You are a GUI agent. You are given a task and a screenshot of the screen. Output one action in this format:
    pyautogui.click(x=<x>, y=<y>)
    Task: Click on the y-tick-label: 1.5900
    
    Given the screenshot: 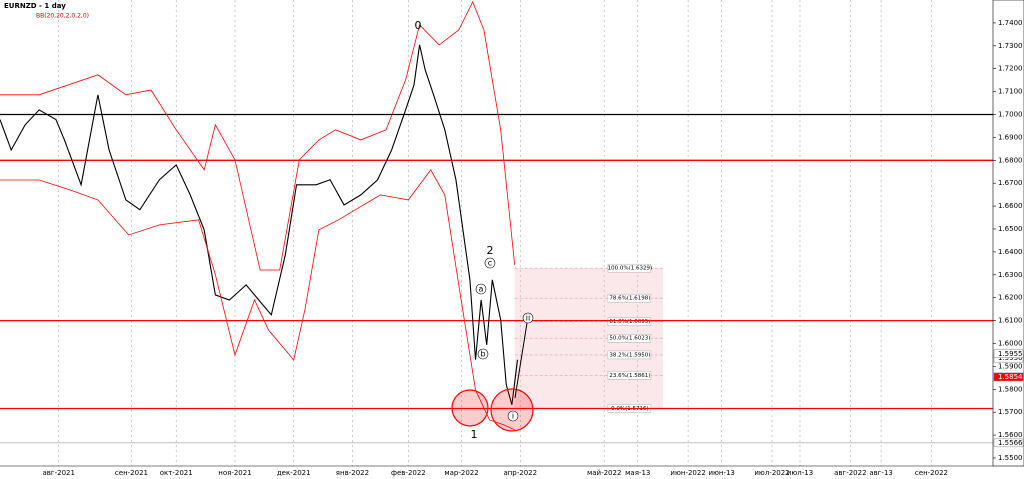 What is the action you would take?
    pyautogui.click(x=1010, y=366)
    